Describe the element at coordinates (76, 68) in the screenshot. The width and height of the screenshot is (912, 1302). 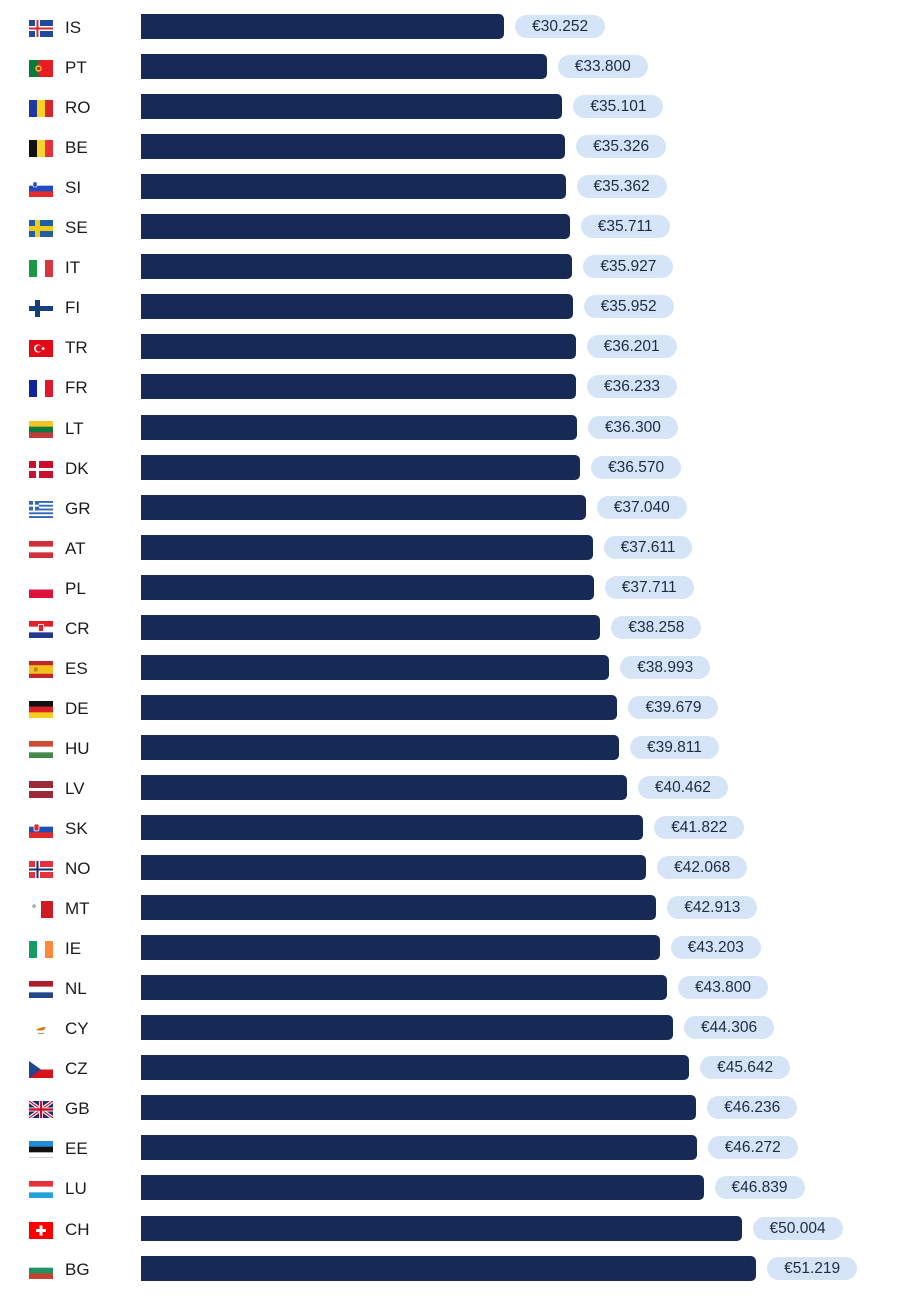
I see `category-label: PT` at that location.